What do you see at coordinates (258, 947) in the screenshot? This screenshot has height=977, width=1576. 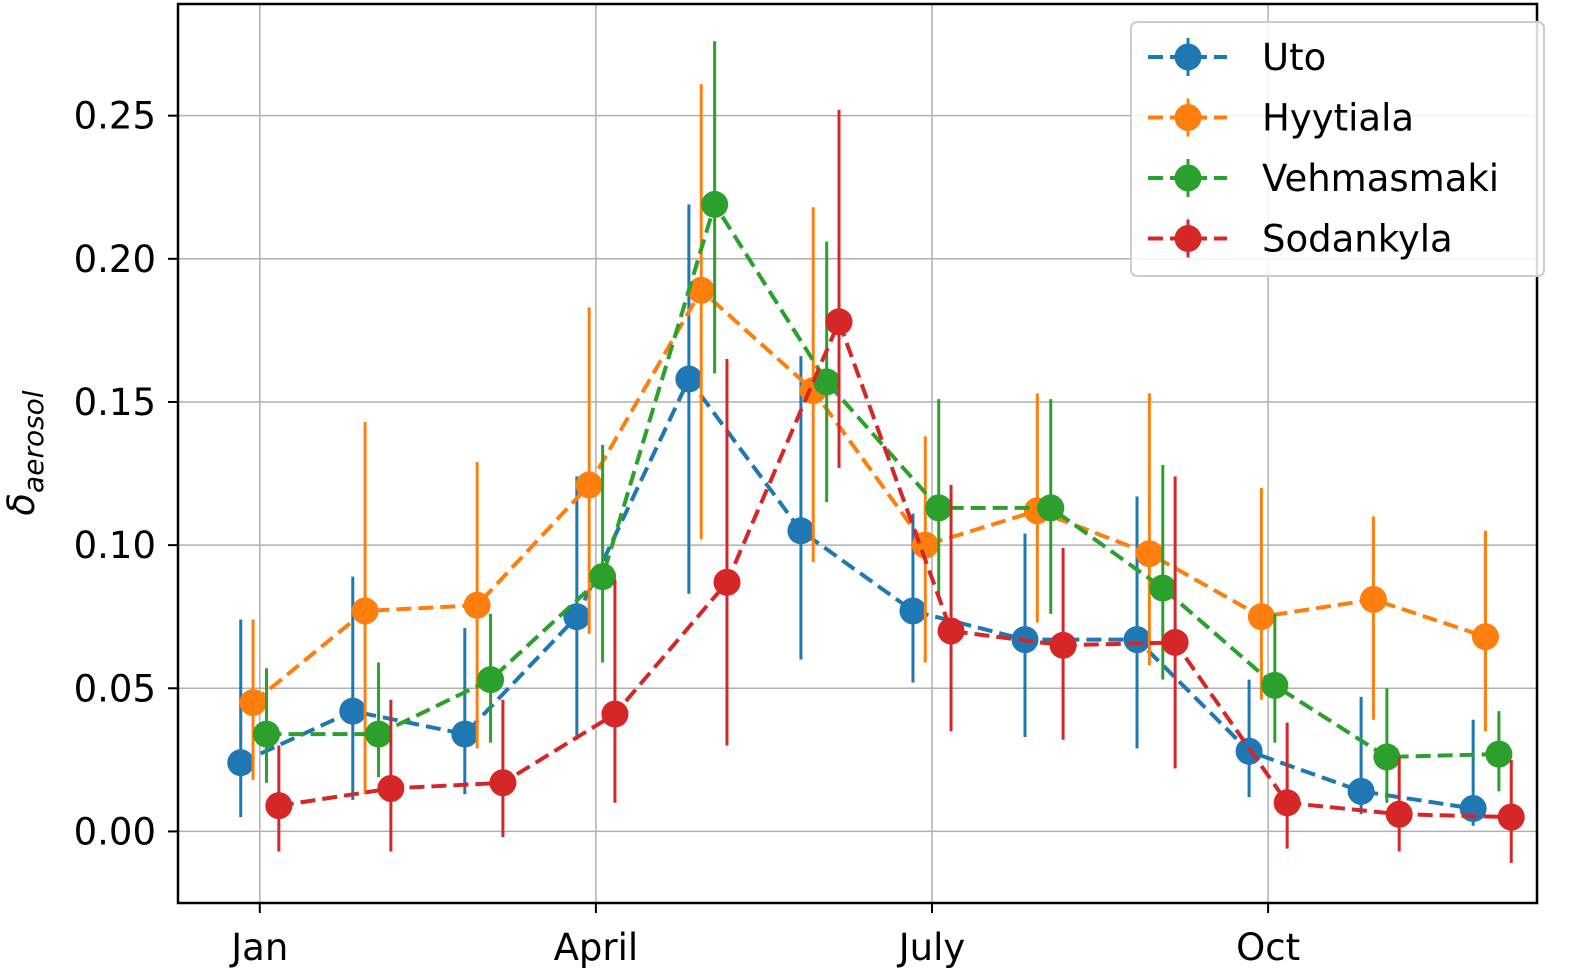 I see `x-tick-label: Jan` at bounding box center [258, 947].